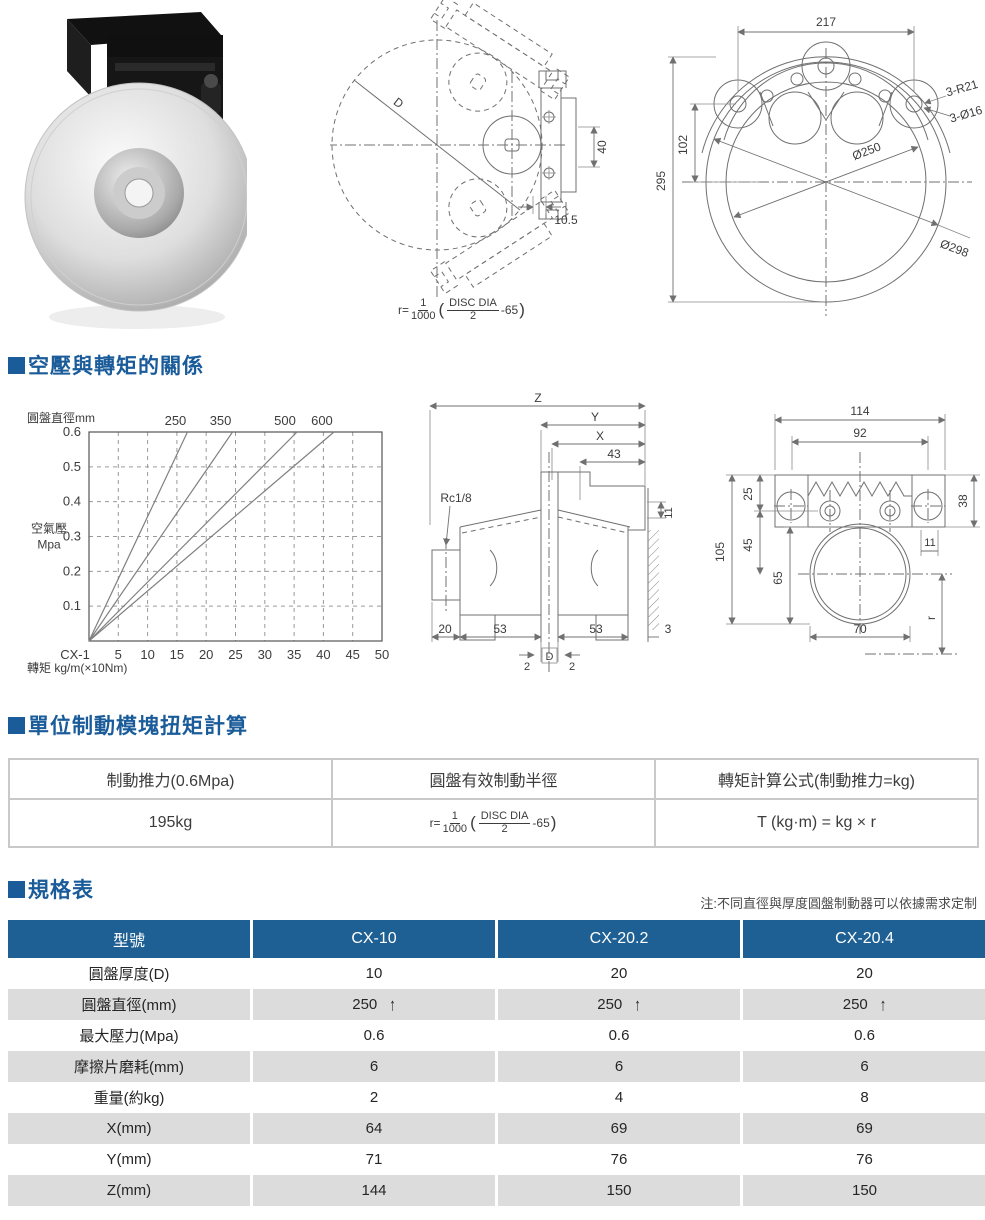 The image size is (985, 1220). What do you see at coordinates (816, 779) in the screenshot?
I see `torque-header-formula: 轉矩計算公式(制動推力=kg)` at bounding box center [816, 779].